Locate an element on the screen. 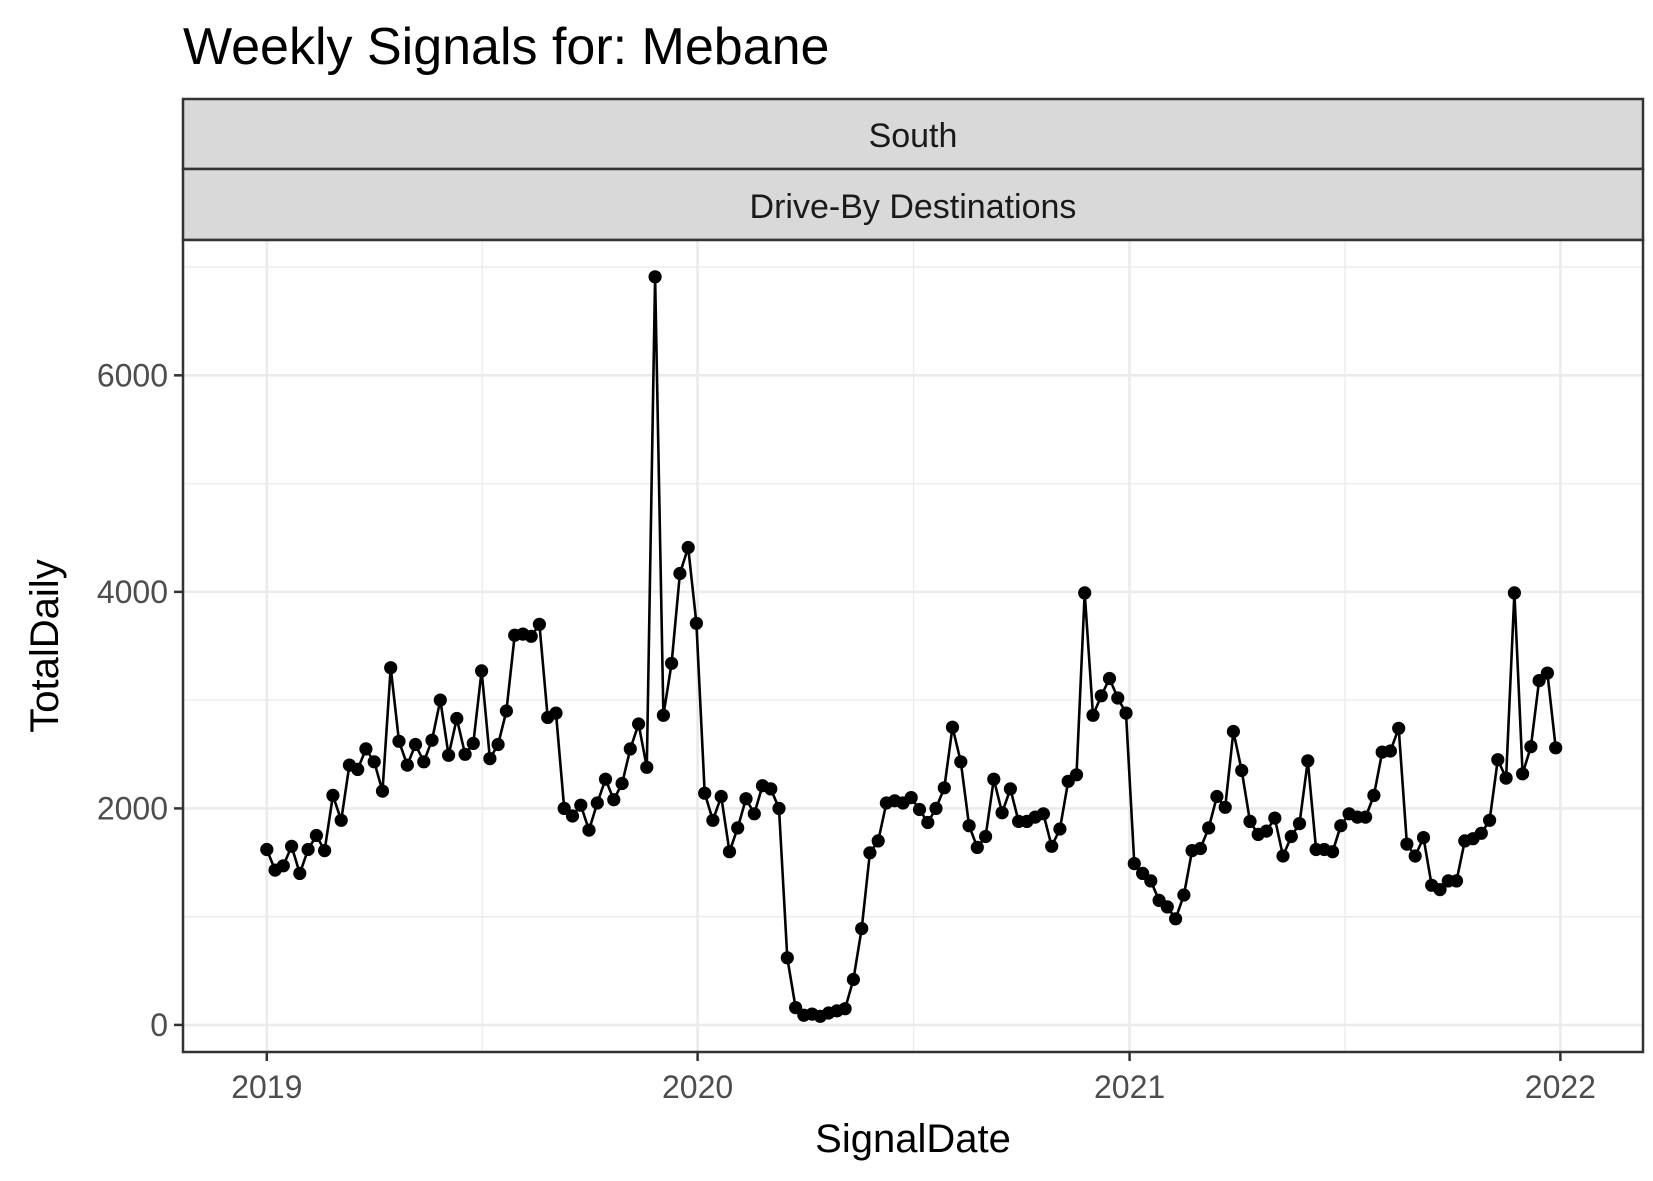  facet-strip-label-region: South is located at coordinates (913, 136).